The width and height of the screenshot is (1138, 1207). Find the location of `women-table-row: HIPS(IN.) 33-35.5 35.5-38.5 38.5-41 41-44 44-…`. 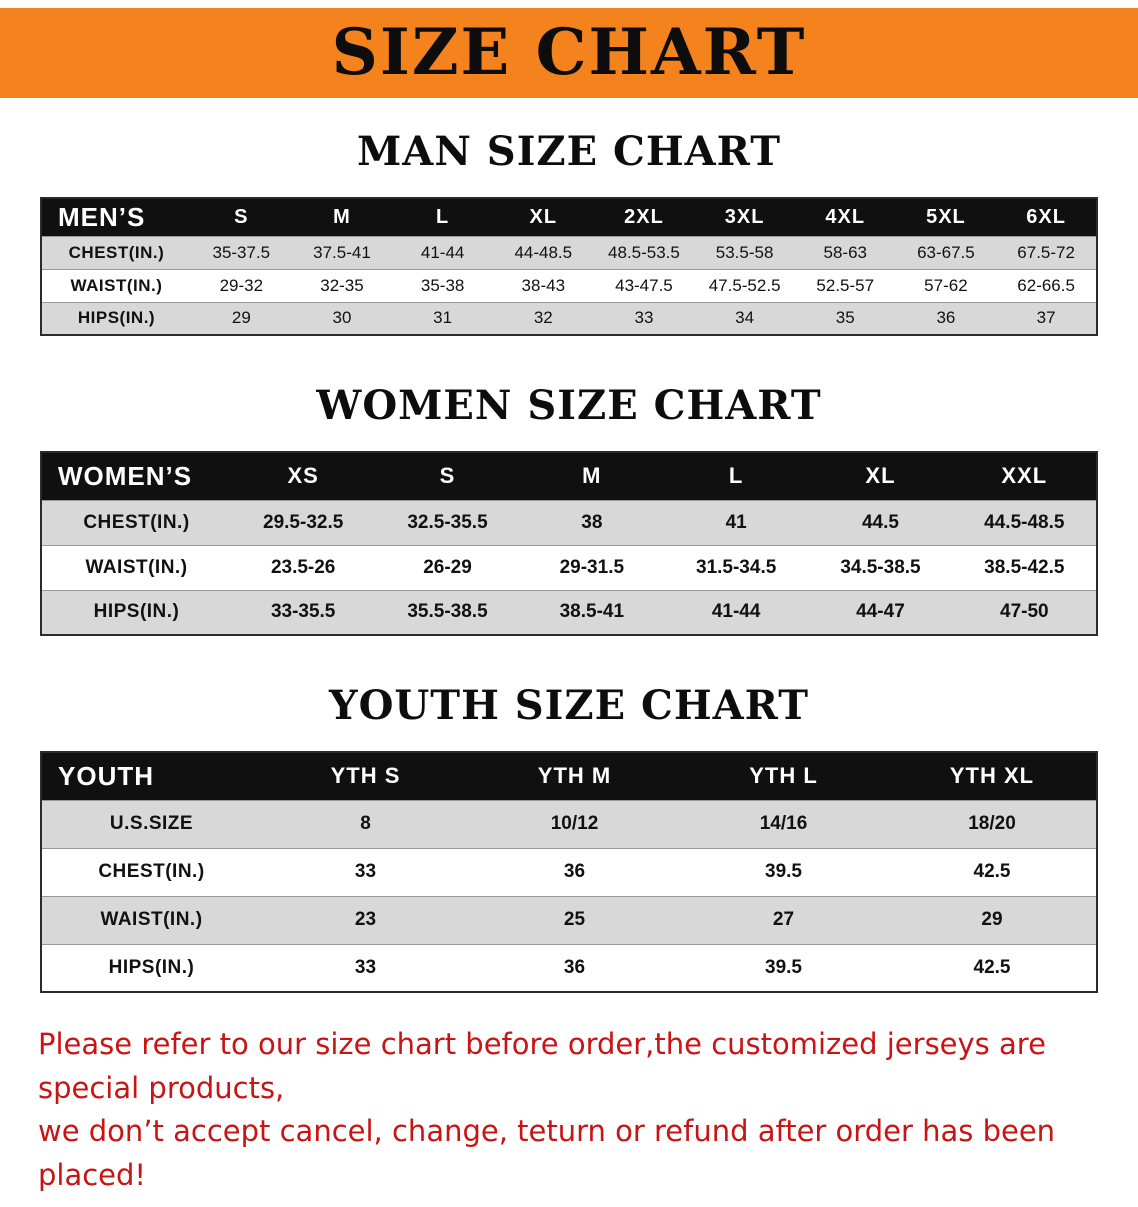

women-table-row: HIPS(IN.) 33-35.5 35.5-38.5 38.5-41 41-44 44-… is located at coordinates (569, 612).